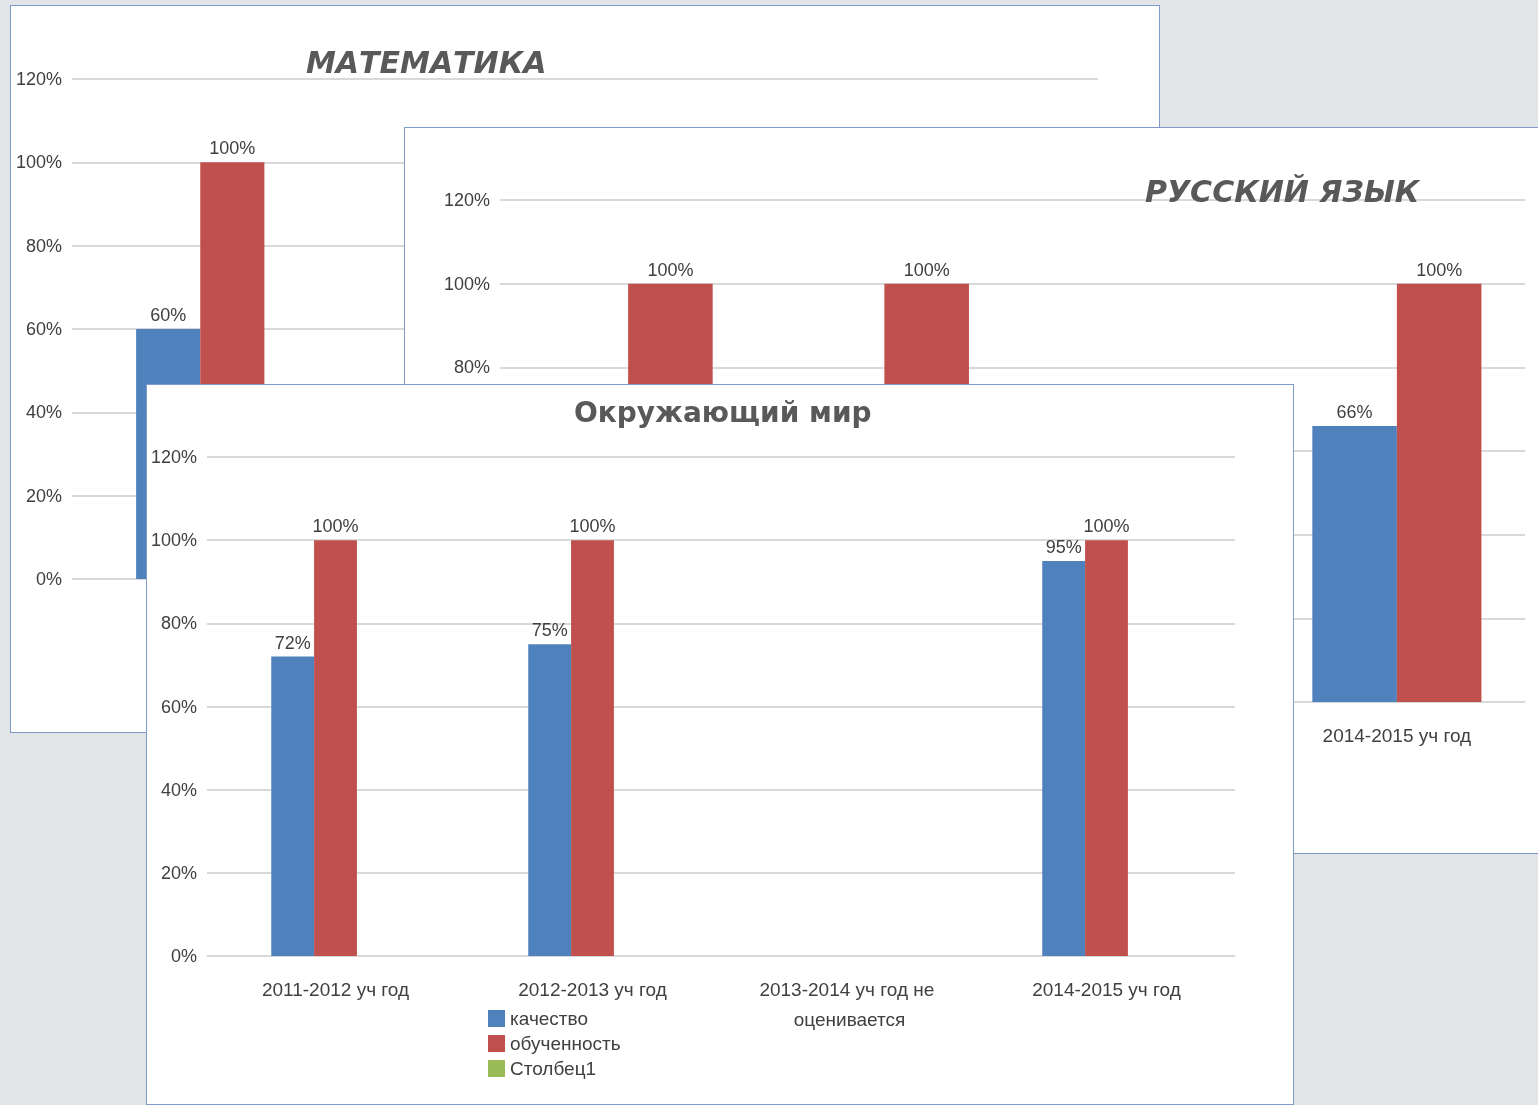  I want to click on data-label: 72%, so click(292, 642).